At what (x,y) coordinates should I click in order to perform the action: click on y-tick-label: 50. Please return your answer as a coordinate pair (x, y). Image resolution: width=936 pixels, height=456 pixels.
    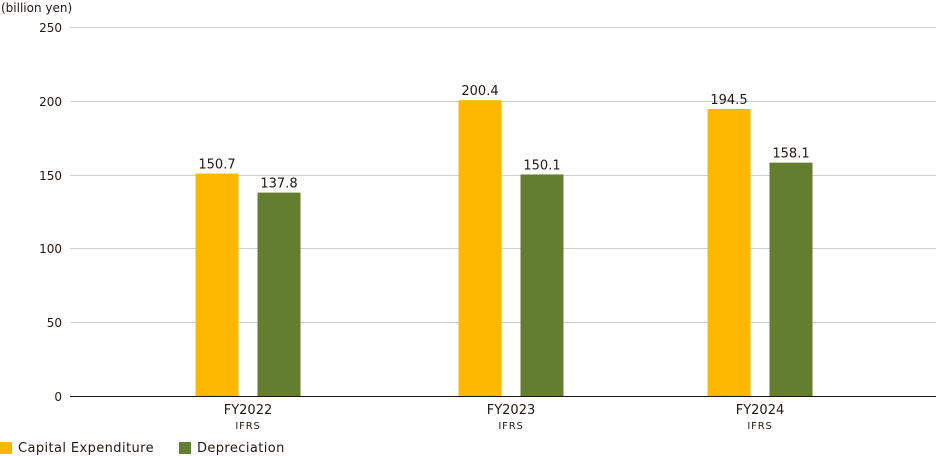
    Looking at the image, I should click on (54, 323).